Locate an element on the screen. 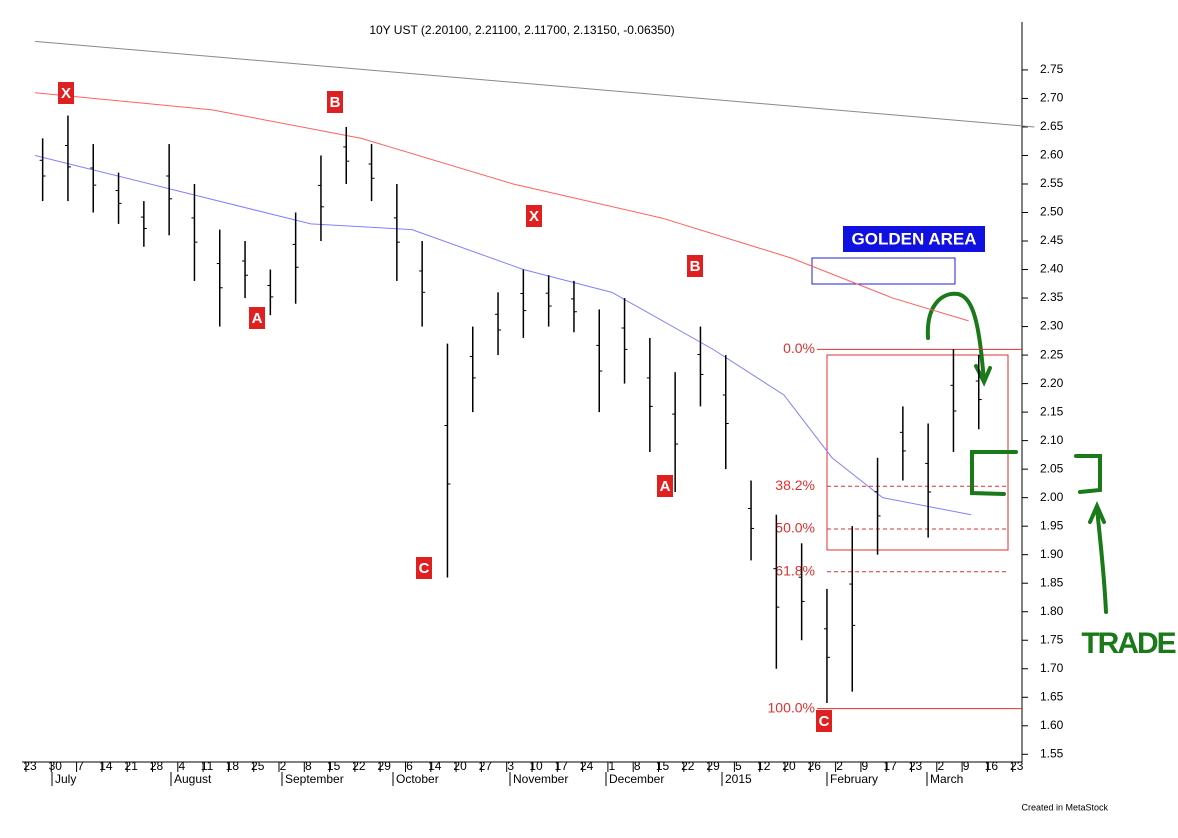 The height and width of the screenshot is (838, 1178). x-tick-label: 28 is located at coordinates (157, 766).